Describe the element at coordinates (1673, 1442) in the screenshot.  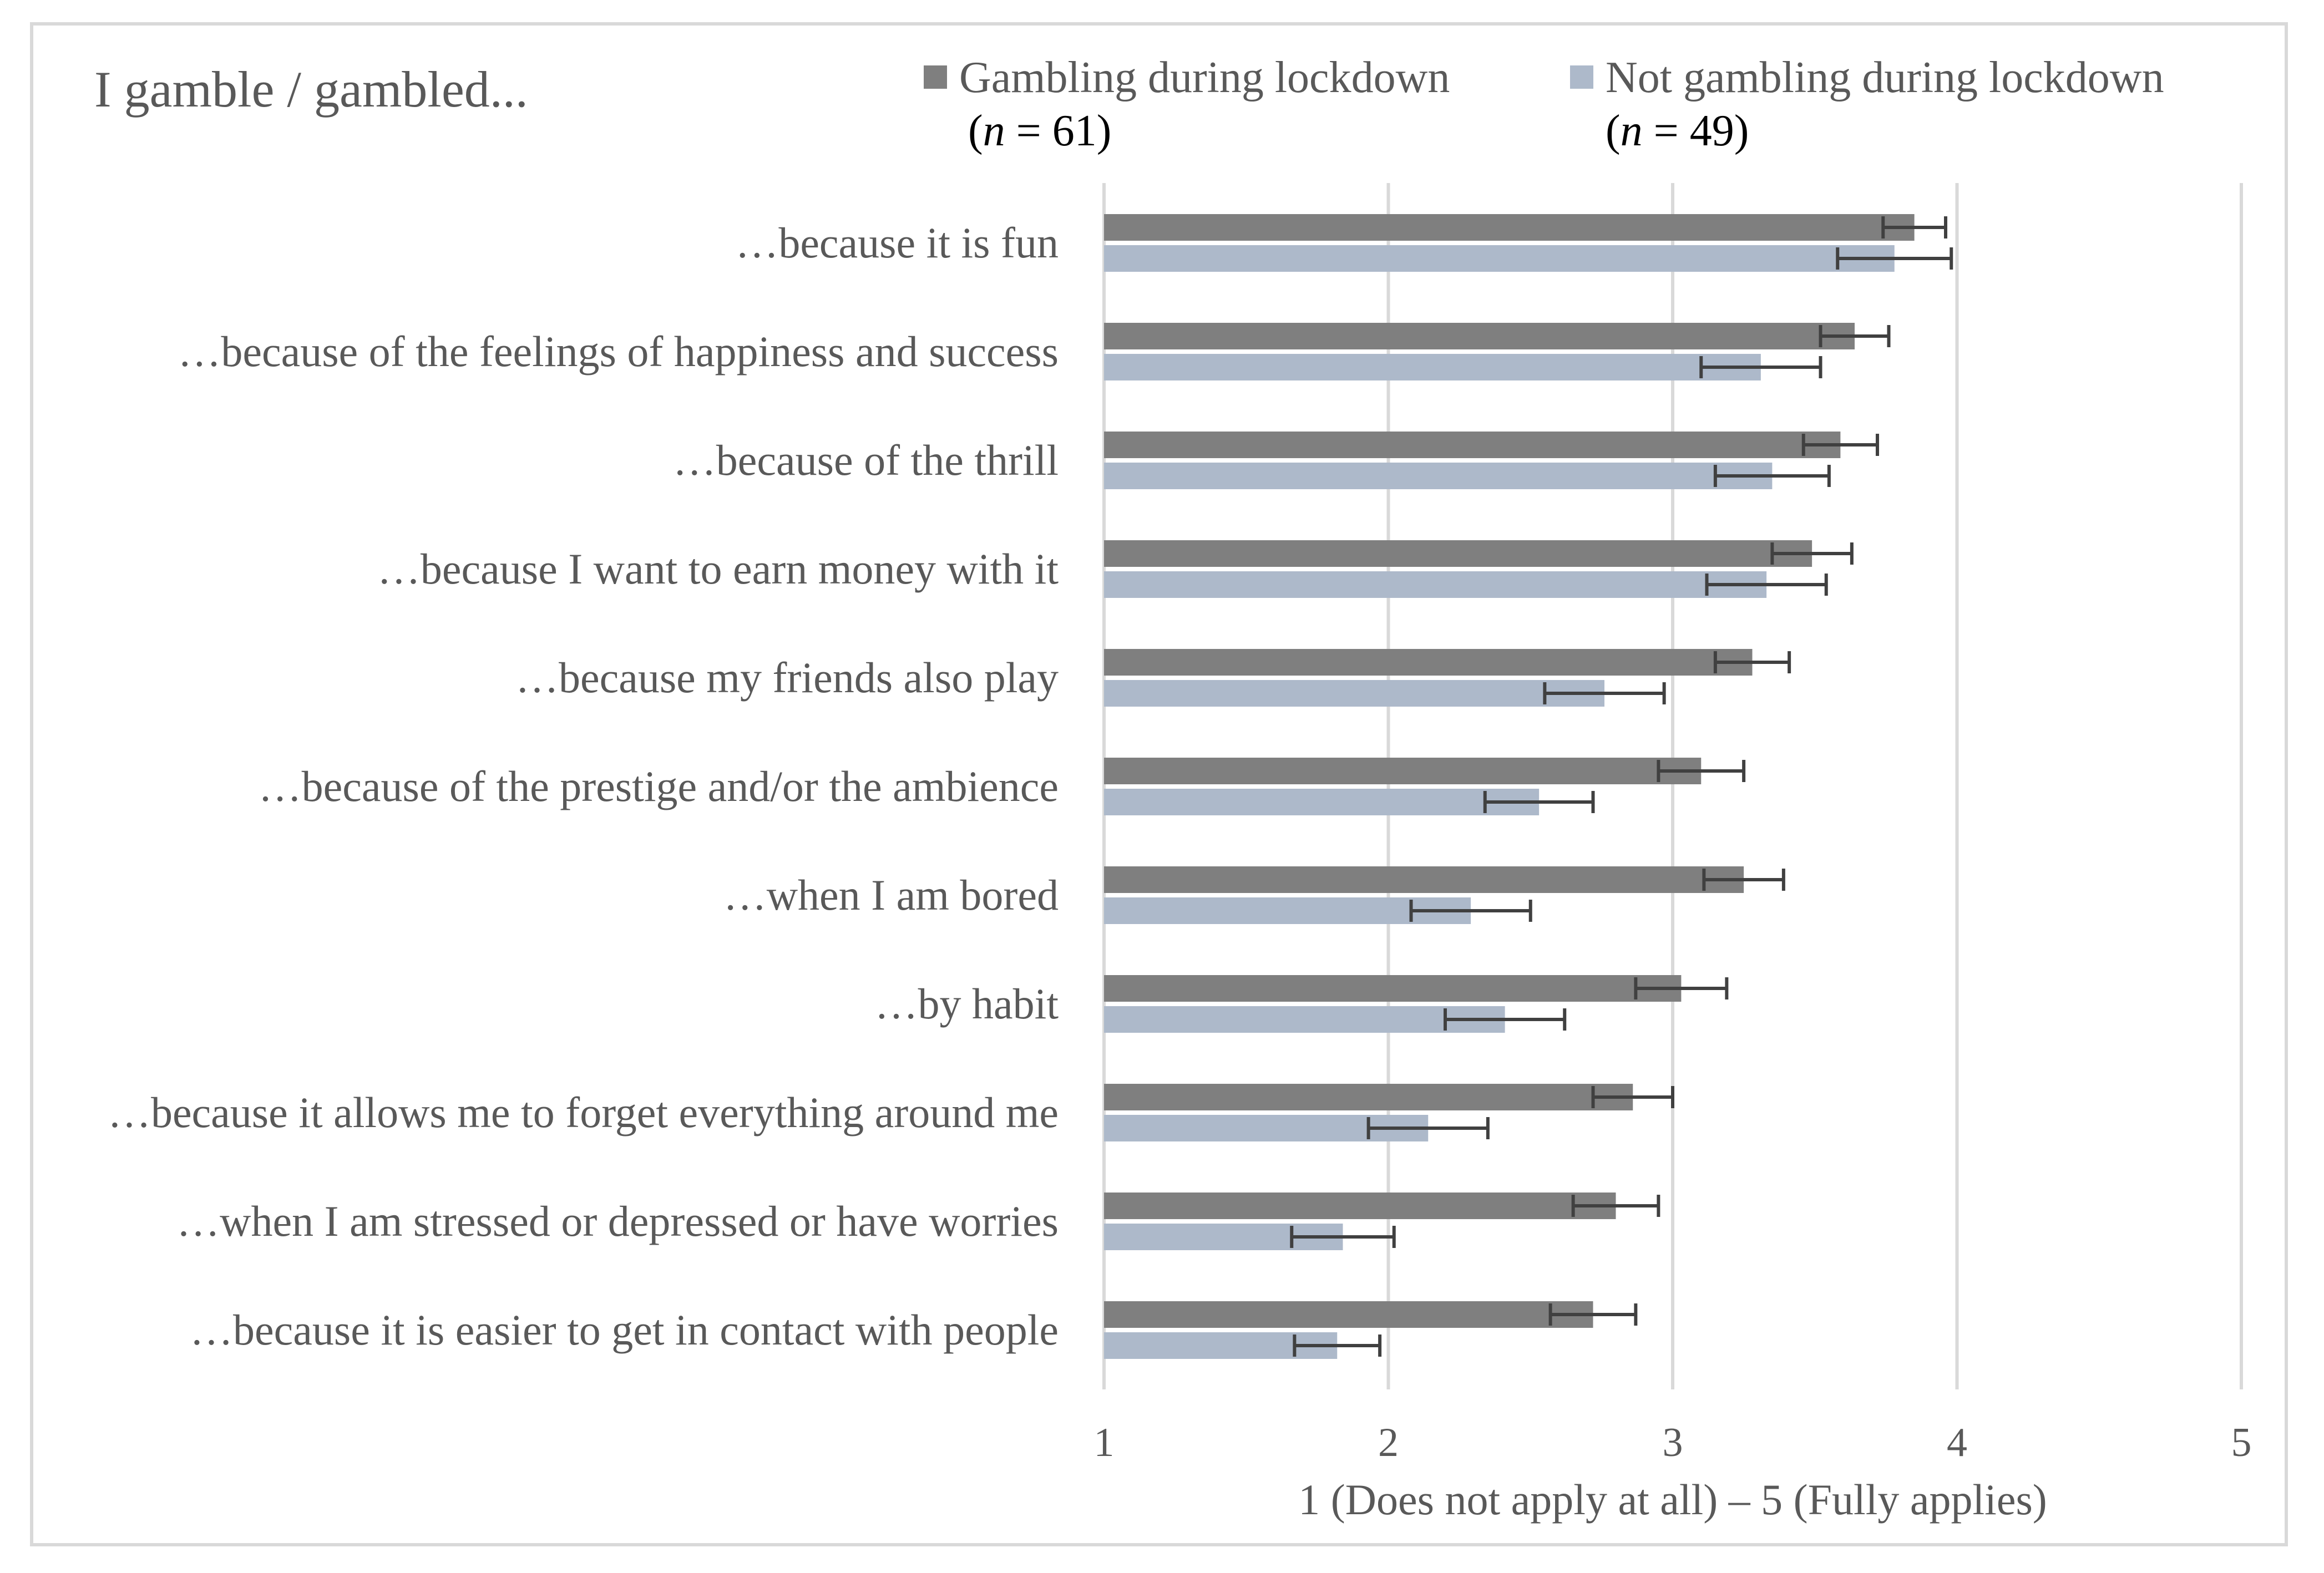
I see `x-tick-label-3: 3` at that location.